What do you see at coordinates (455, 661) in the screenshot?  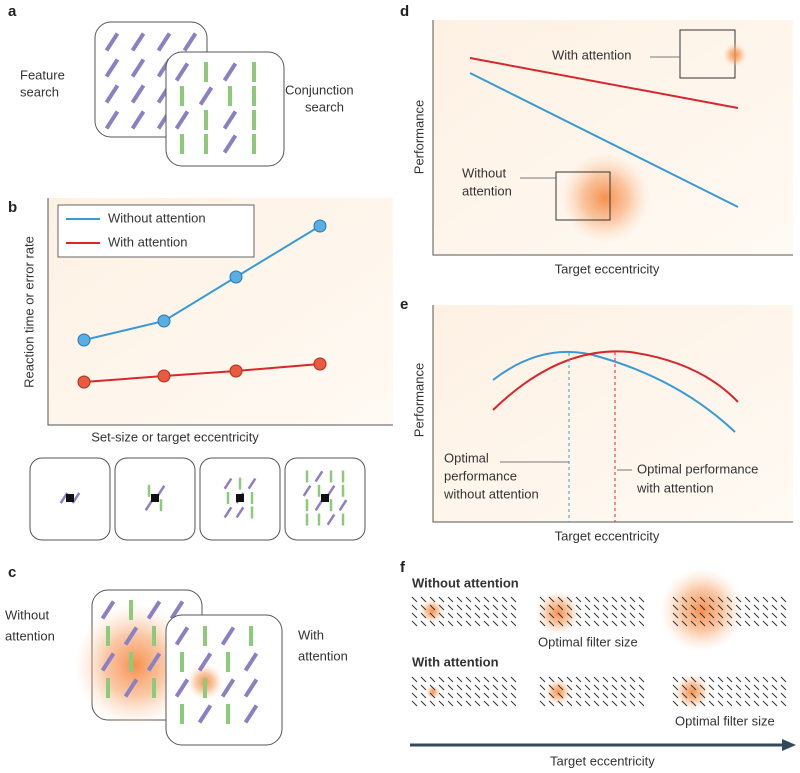 I see `row-title: With attention` at bounding box center [455, 661].